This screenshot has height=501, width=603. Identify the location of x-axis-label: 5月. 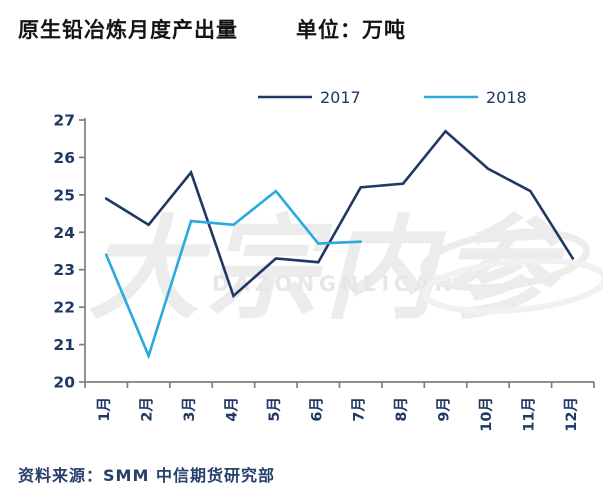
(274, 409).